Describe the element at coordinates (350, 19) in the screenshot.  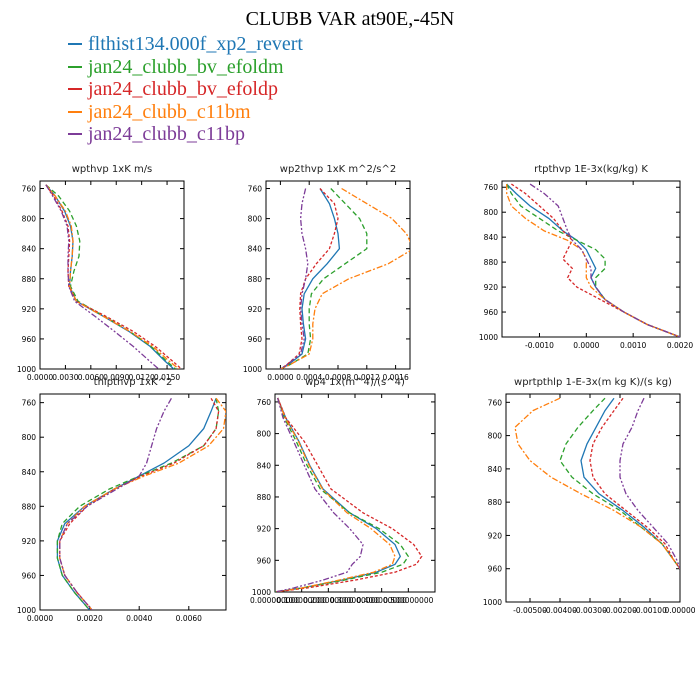
I see `figure-title: CLUBB VAR at90E,-45N` at that location.